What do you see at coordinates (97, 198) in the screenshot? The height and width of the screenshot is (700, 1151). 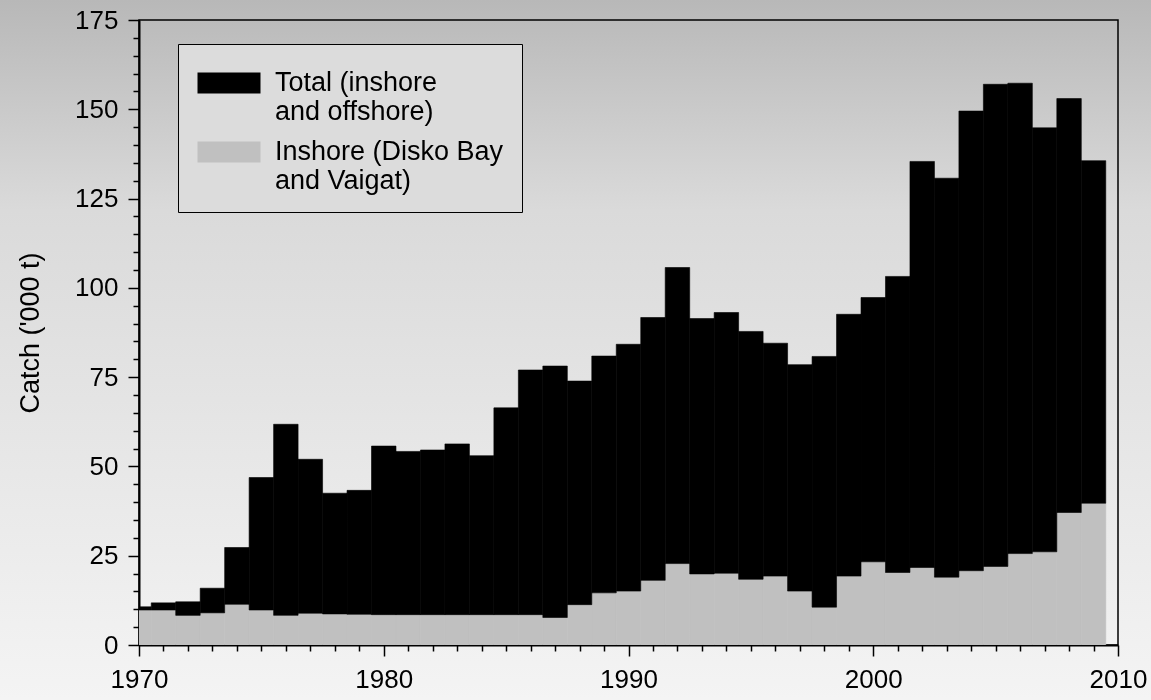 I see `y-tick-label: 125` at bounding box center [97, 198].